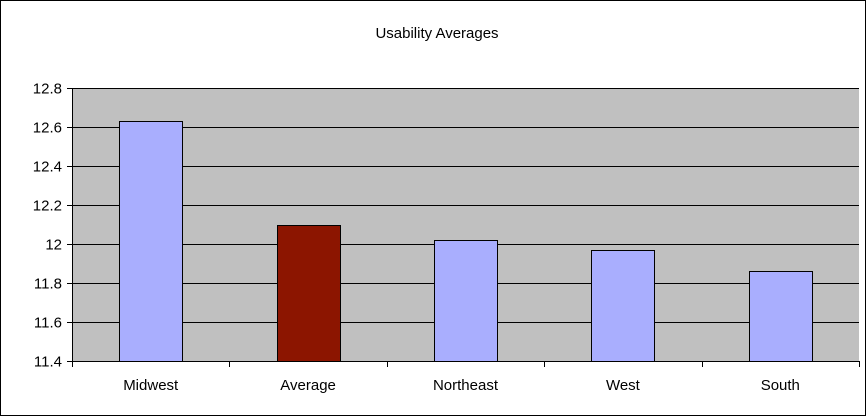  I want to click on bar-south, so click(781, 316).